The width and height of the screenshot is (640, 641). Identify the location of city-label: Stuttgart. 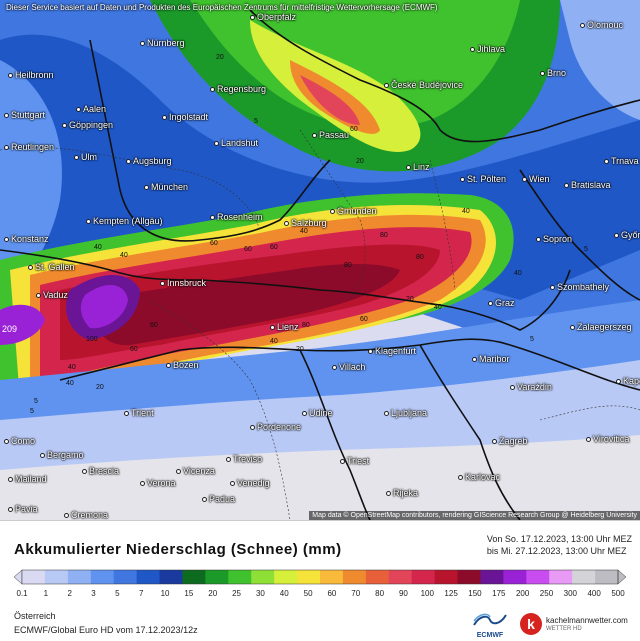
(24, 115).